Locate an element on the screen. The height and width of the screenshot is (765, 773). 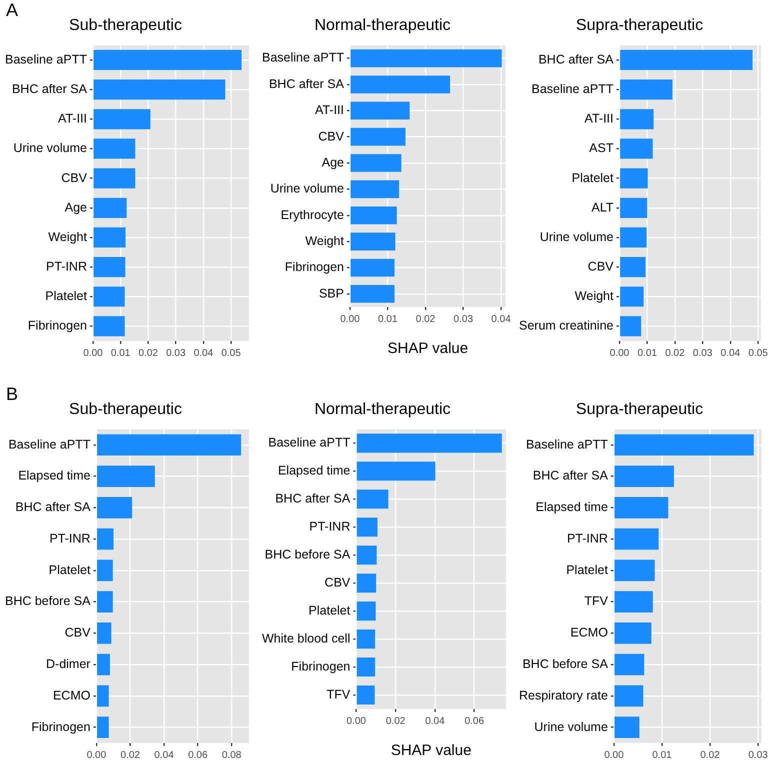
y-tick-label: Serum creatinine is located at coordinates (566, 325).